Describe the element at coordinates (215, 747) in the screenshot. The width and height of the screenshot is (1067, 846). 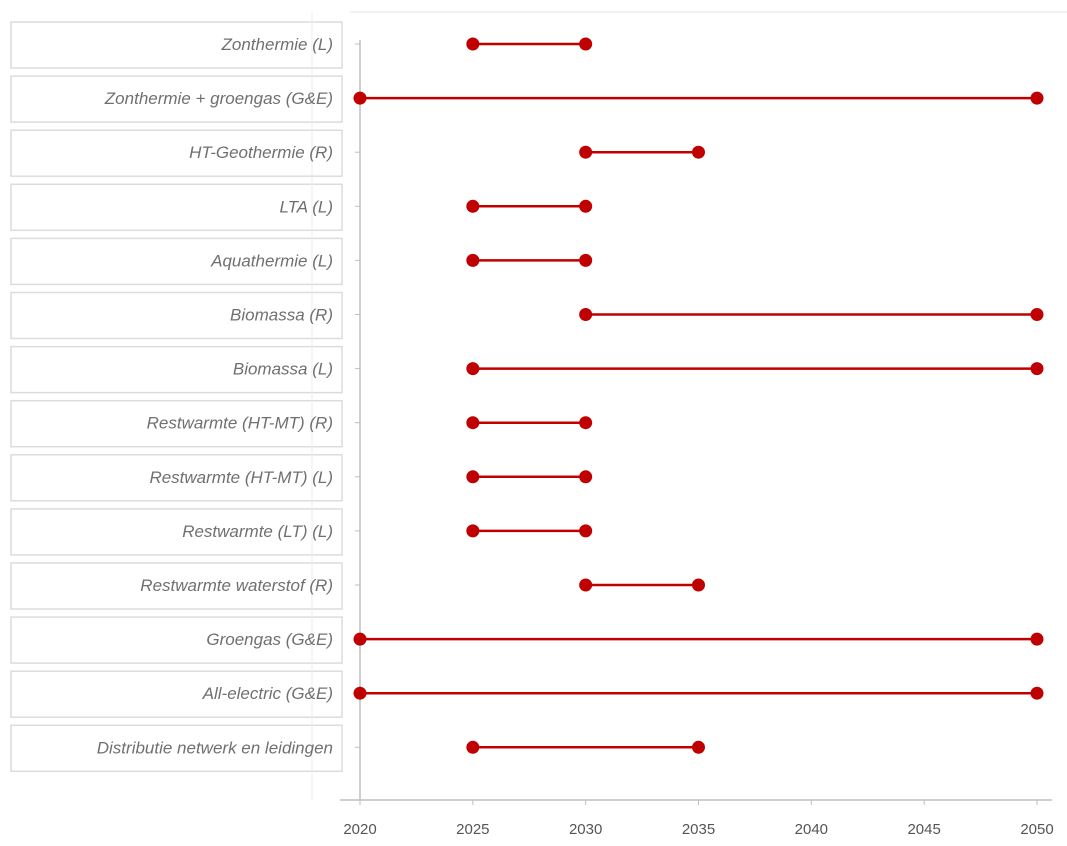
I see `row-label: Distributie netwerk en leidingen` at that location.